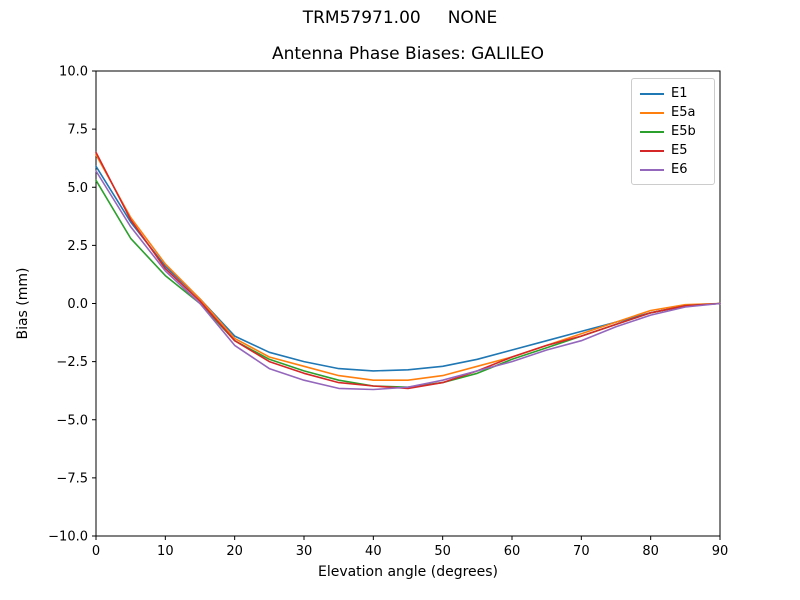 This screenshot has height=600, width=800. Describe the element at coordinates (679, 93) in the screenshot. I see `legend-label: E1` at that location.